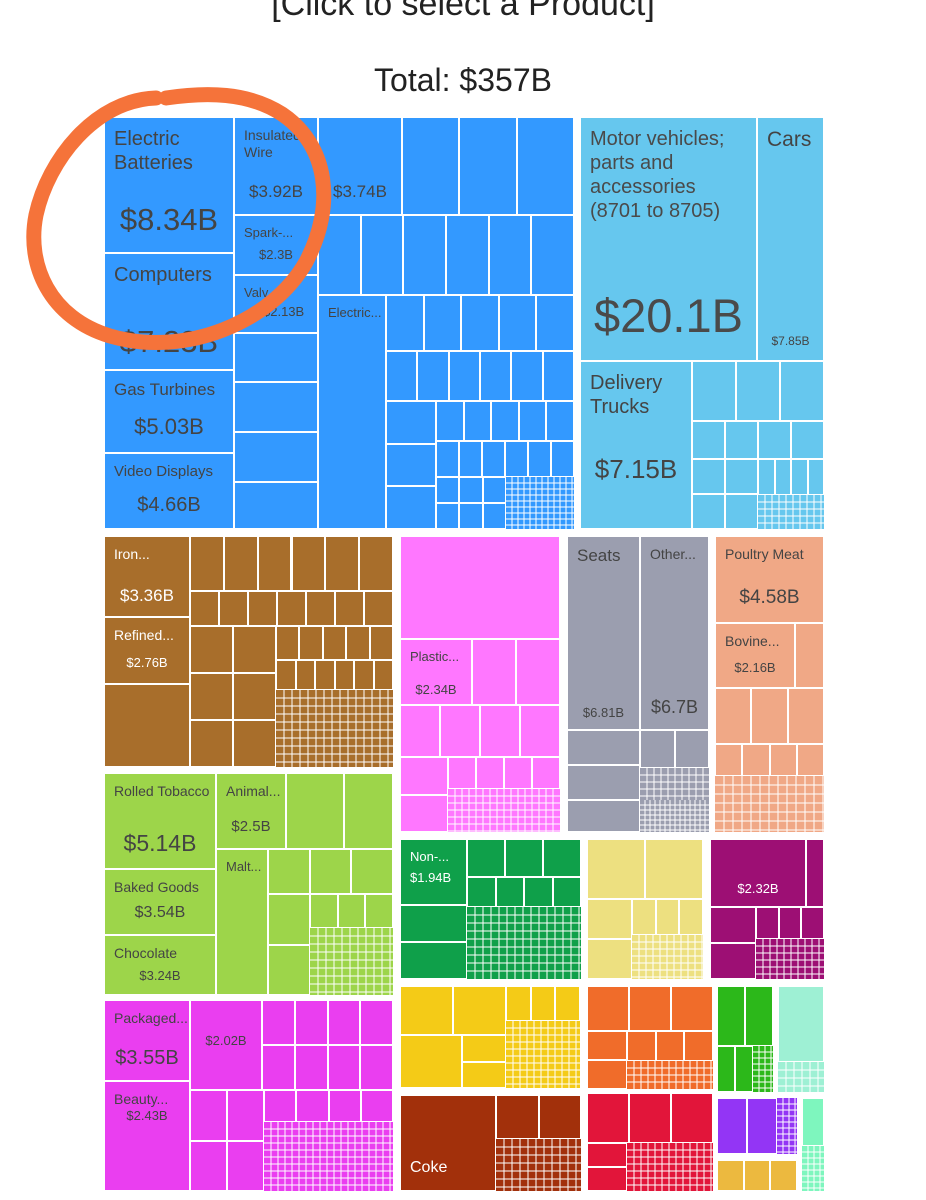 Image resolution: width=926 pixels, height=1200 pixels. I want to click on treemap-cell: Refined... $2.76B, so click(147, 650).